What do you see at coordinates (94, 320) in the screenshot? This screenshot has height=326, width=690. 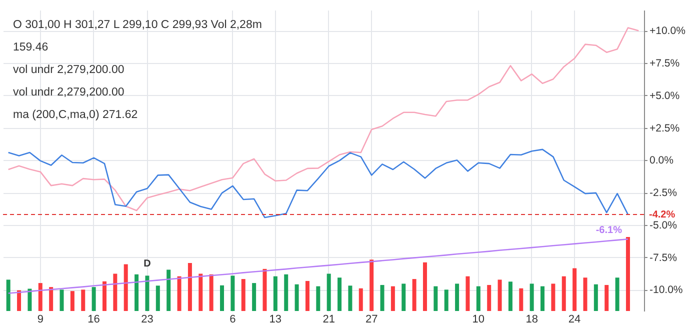 I see `x-tick-label: 16` at bounding box center [94, 320].